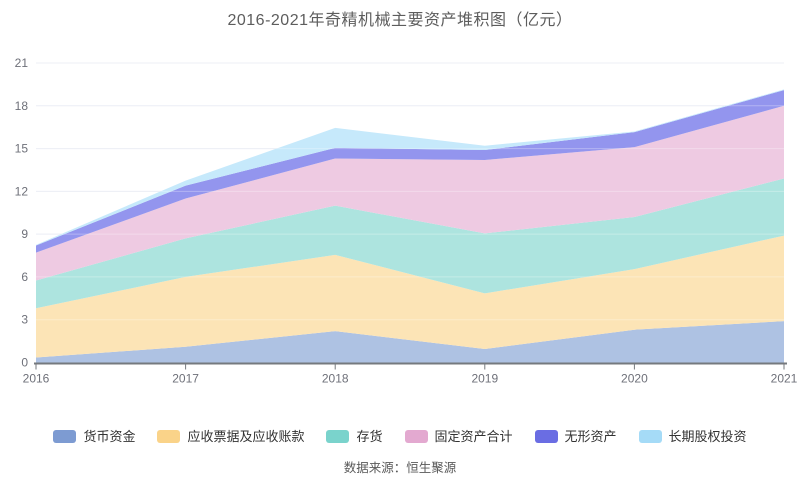 The image size is (800, 501). What do you see at coordinates (473, 436) in the screenshot?
I see `legend-label-fixed-assets: 固定资产合计` at bounding box center [473, 436].